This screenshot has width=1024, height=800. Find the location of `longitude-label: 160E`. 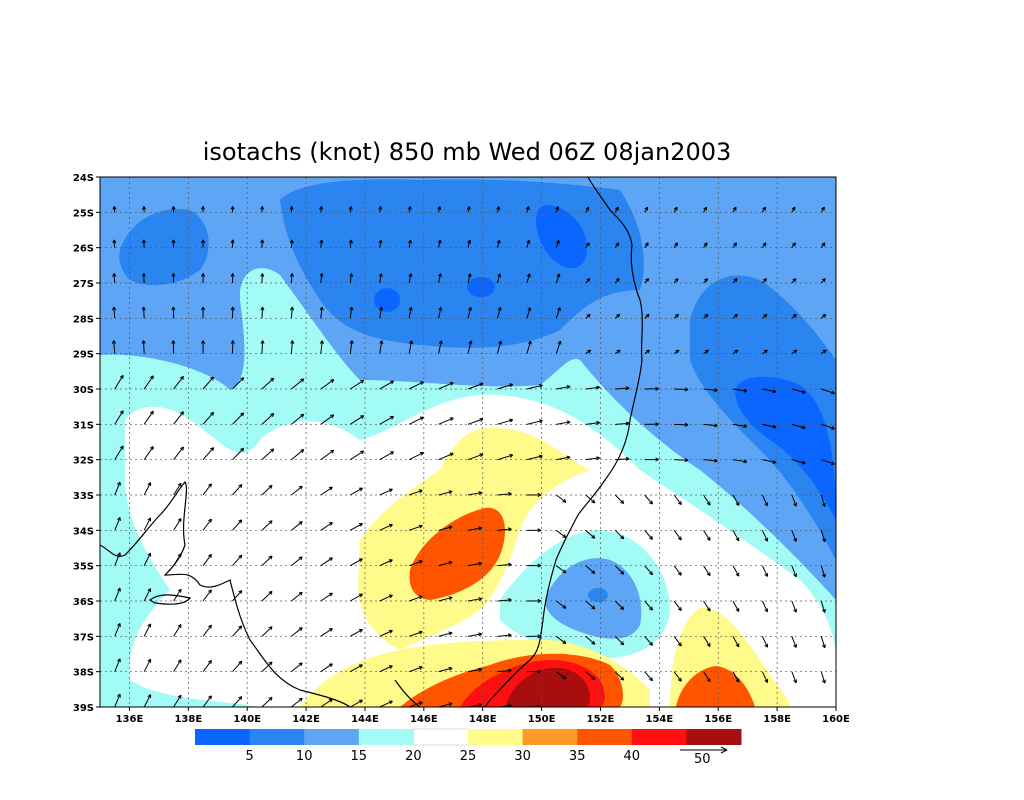

longitude-label: 160E is located at coordinates (836, 719).